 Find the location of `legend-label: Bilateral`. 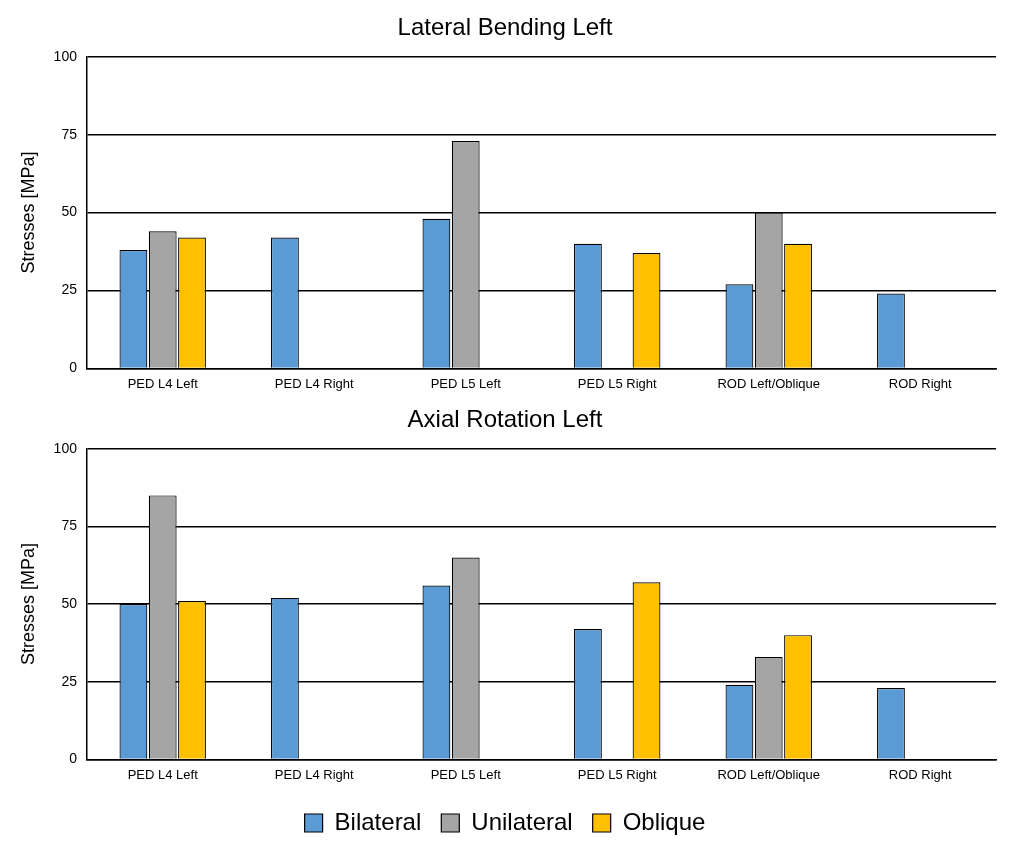

legend-label: Bilateral is located at coordinates (378, 821).